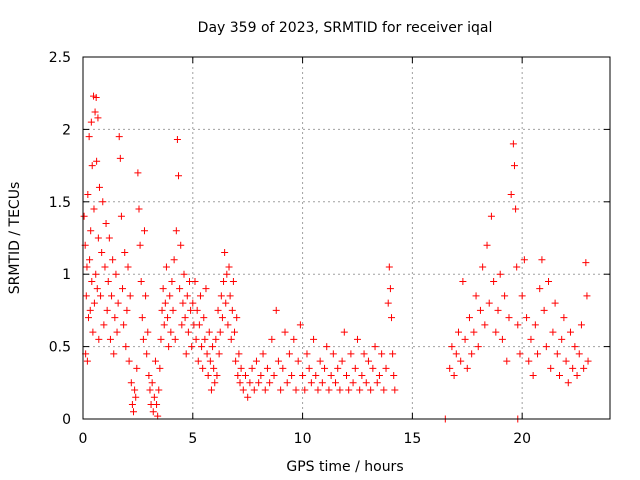 This screenshot has height=480, width=640. What do you see at coordinates (15, 238) in the screenshot?
I see `y-axis-label: SRMTID / TECUs` at bounding box center [15, 238].